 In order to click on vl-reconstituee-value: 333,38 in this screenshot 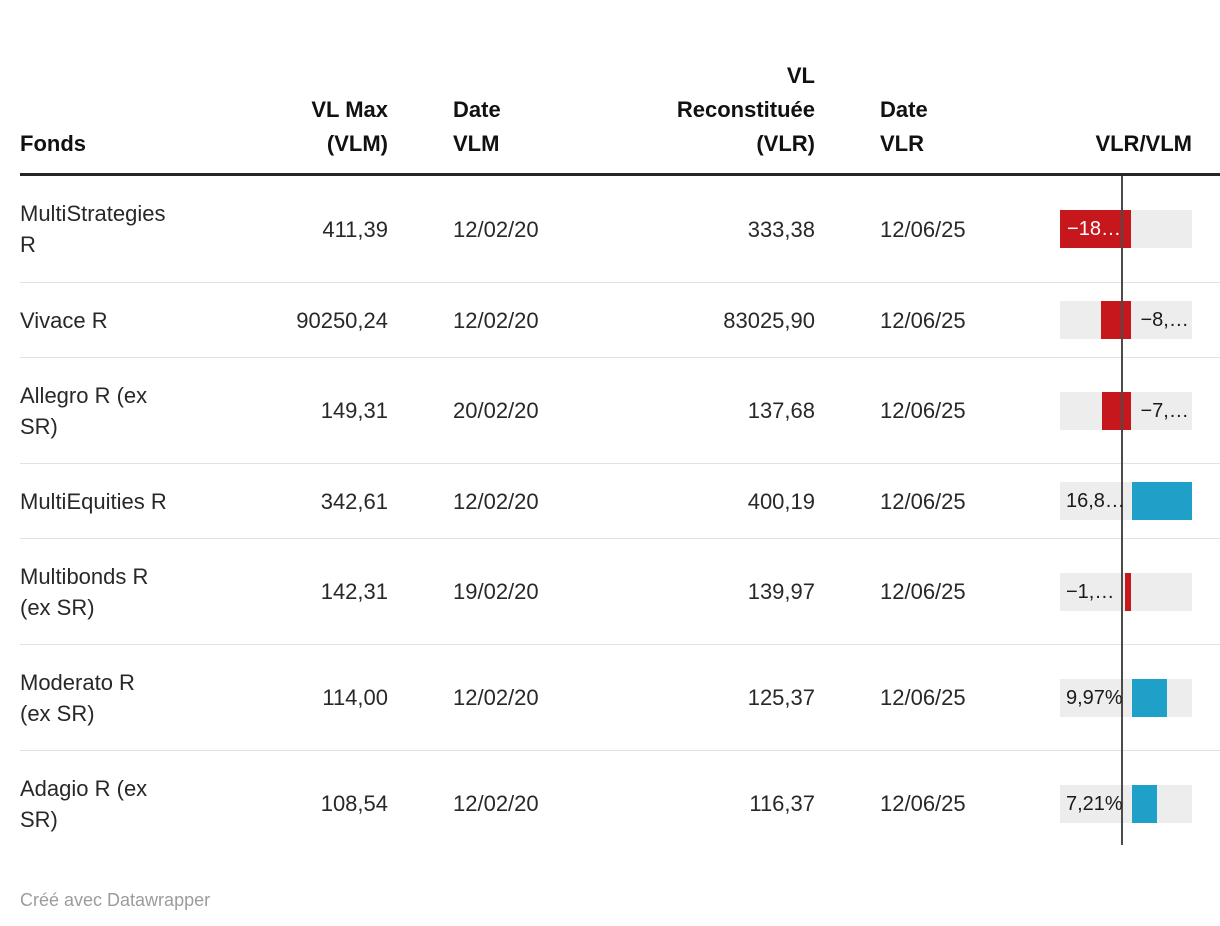, I will do `click(781, 229)`.